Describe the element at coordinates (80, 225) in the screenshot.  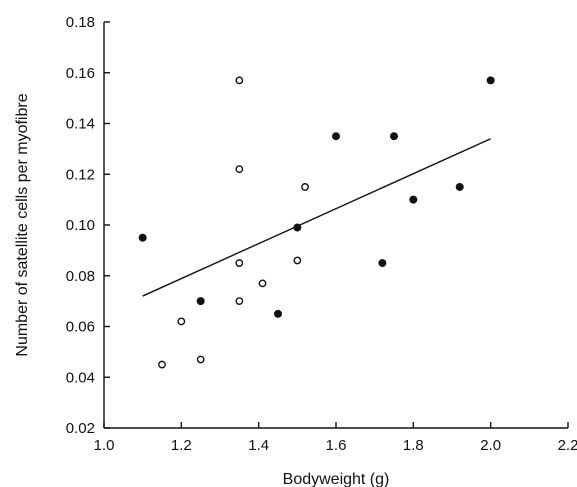
I see `y-tick-label: 0.10` at that location.